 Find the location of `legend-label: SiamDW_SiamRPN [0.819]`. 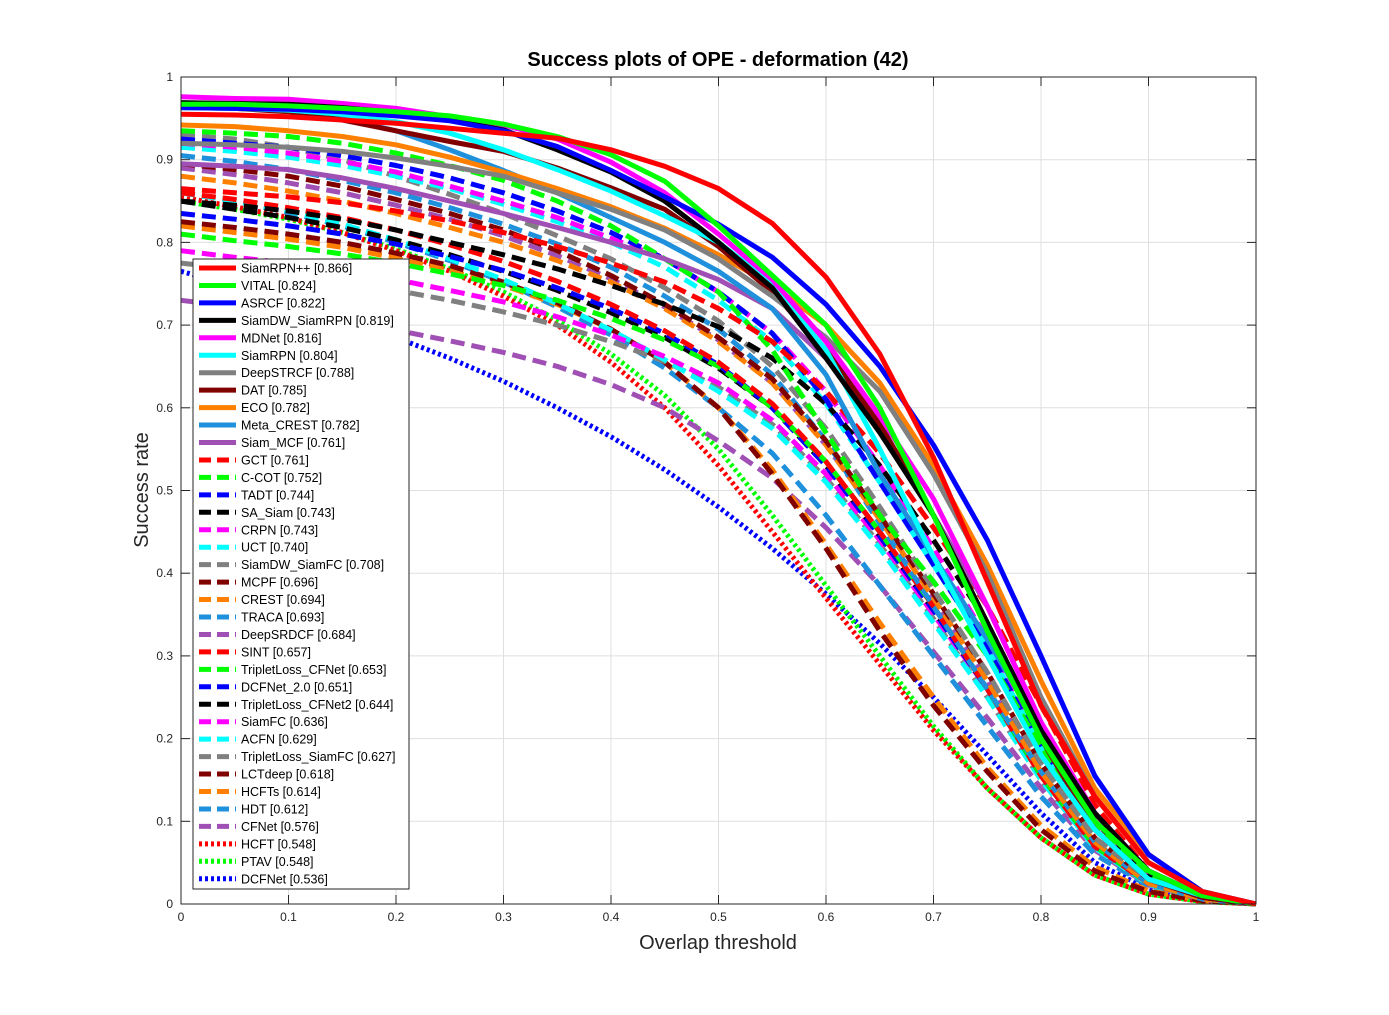

legend-label: SiamDW_SiamRPN [0.819] is located at coordinates (317, 321).